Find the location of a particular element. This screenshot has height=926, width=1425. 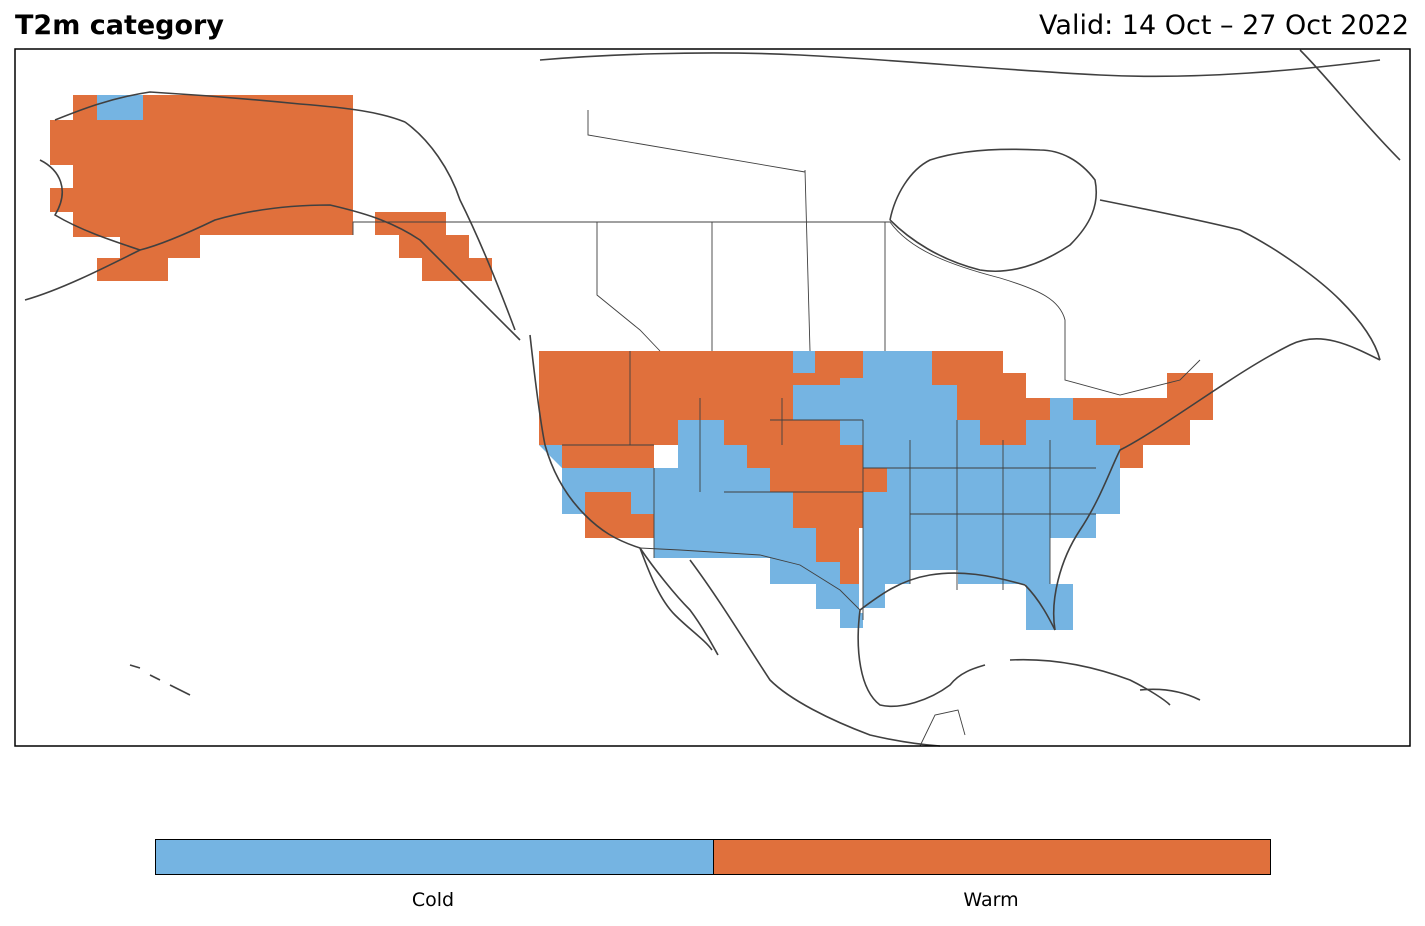

pacnw-warm-region is located at coordinates (666, 409).